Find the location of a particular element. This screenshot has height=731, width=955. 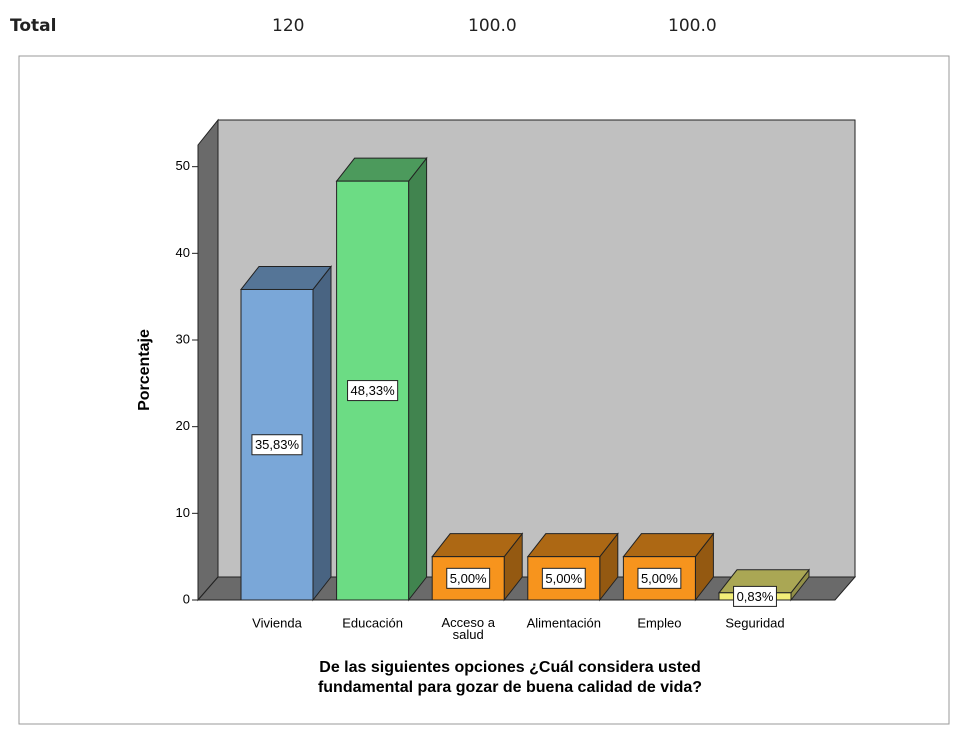

x-tick-label: Seguridad is located at coordinates (754, 622).